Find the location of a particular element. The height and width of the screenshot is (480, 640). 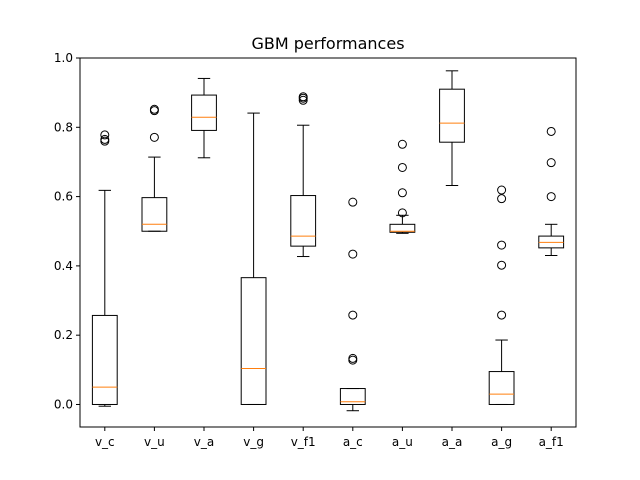

y-tick-label: 0.0 is located at coordinates (63, 404).